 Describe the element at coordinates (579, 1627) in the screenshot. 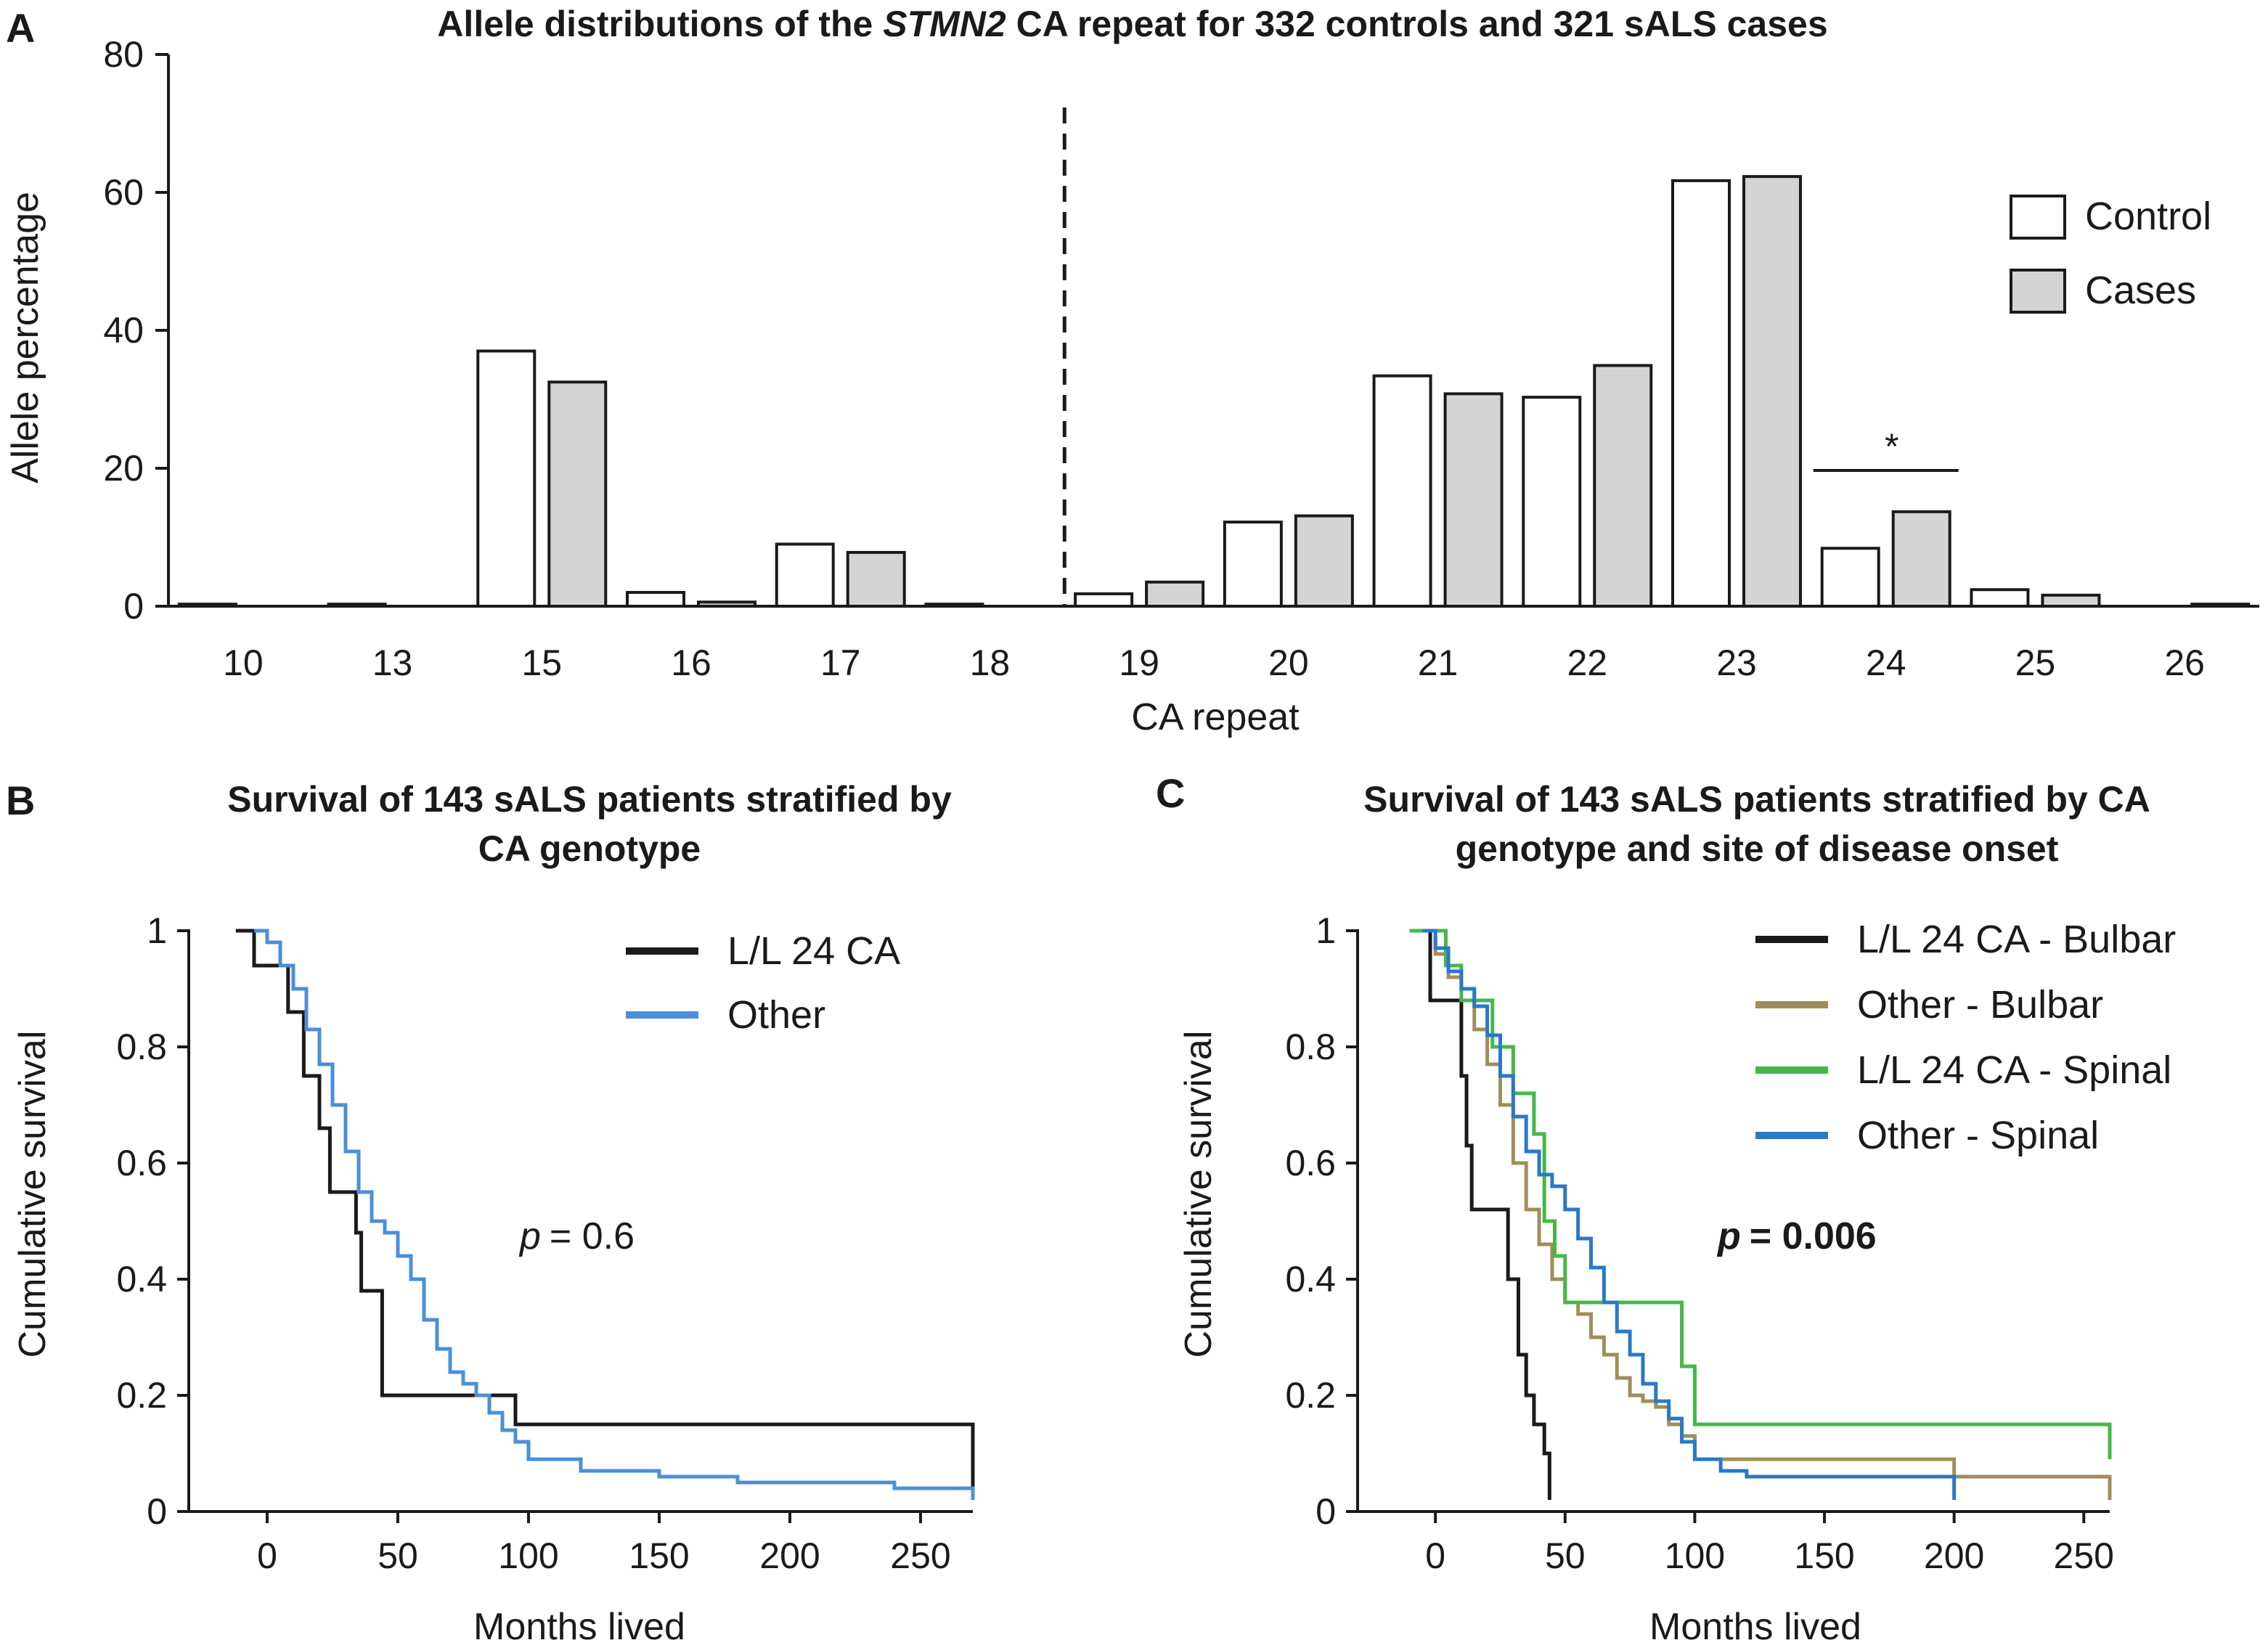

I see `panel-b-x-label: Months lived` at that location.